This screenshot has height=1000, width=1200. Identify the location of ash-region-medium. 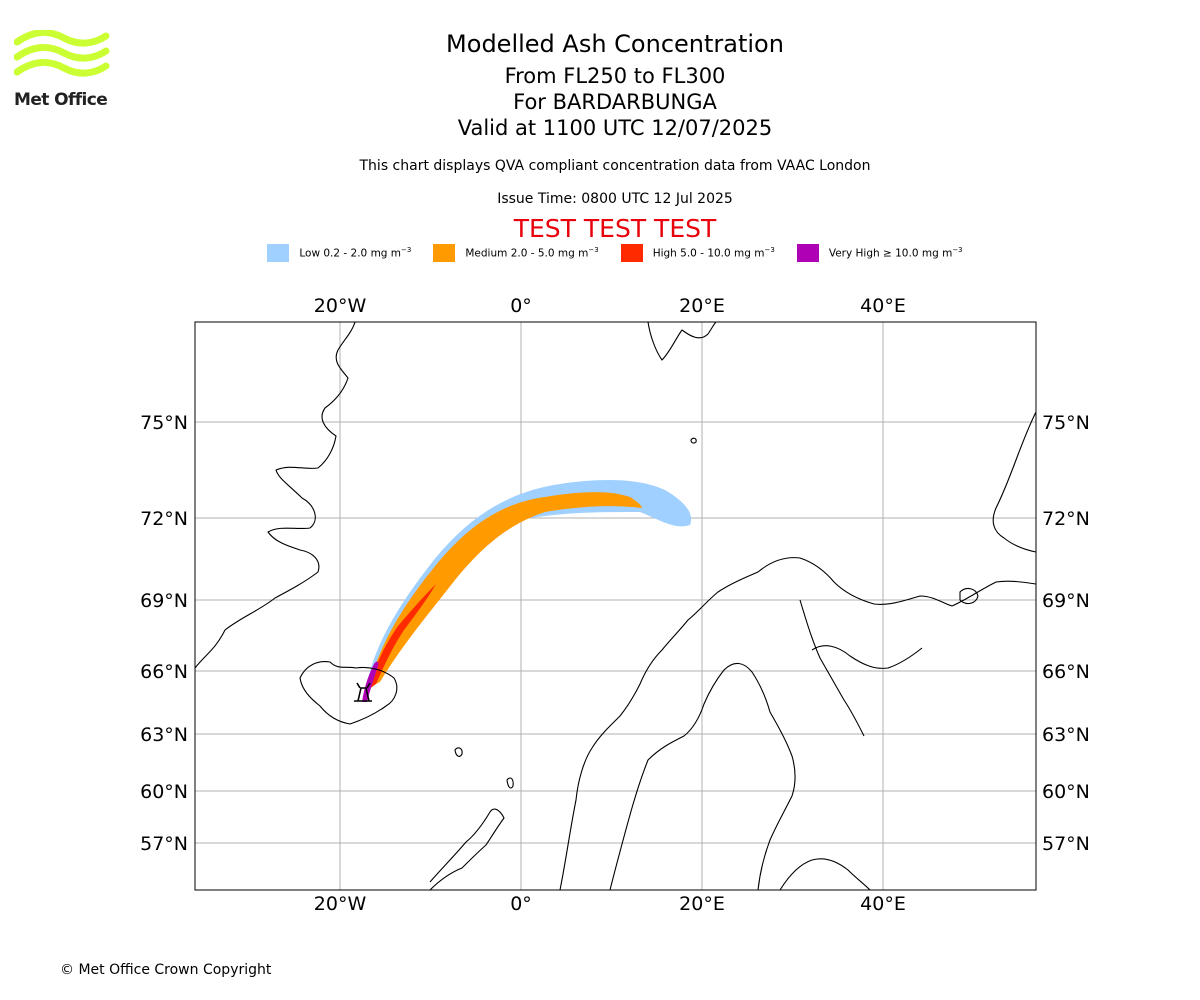
(505, 590).